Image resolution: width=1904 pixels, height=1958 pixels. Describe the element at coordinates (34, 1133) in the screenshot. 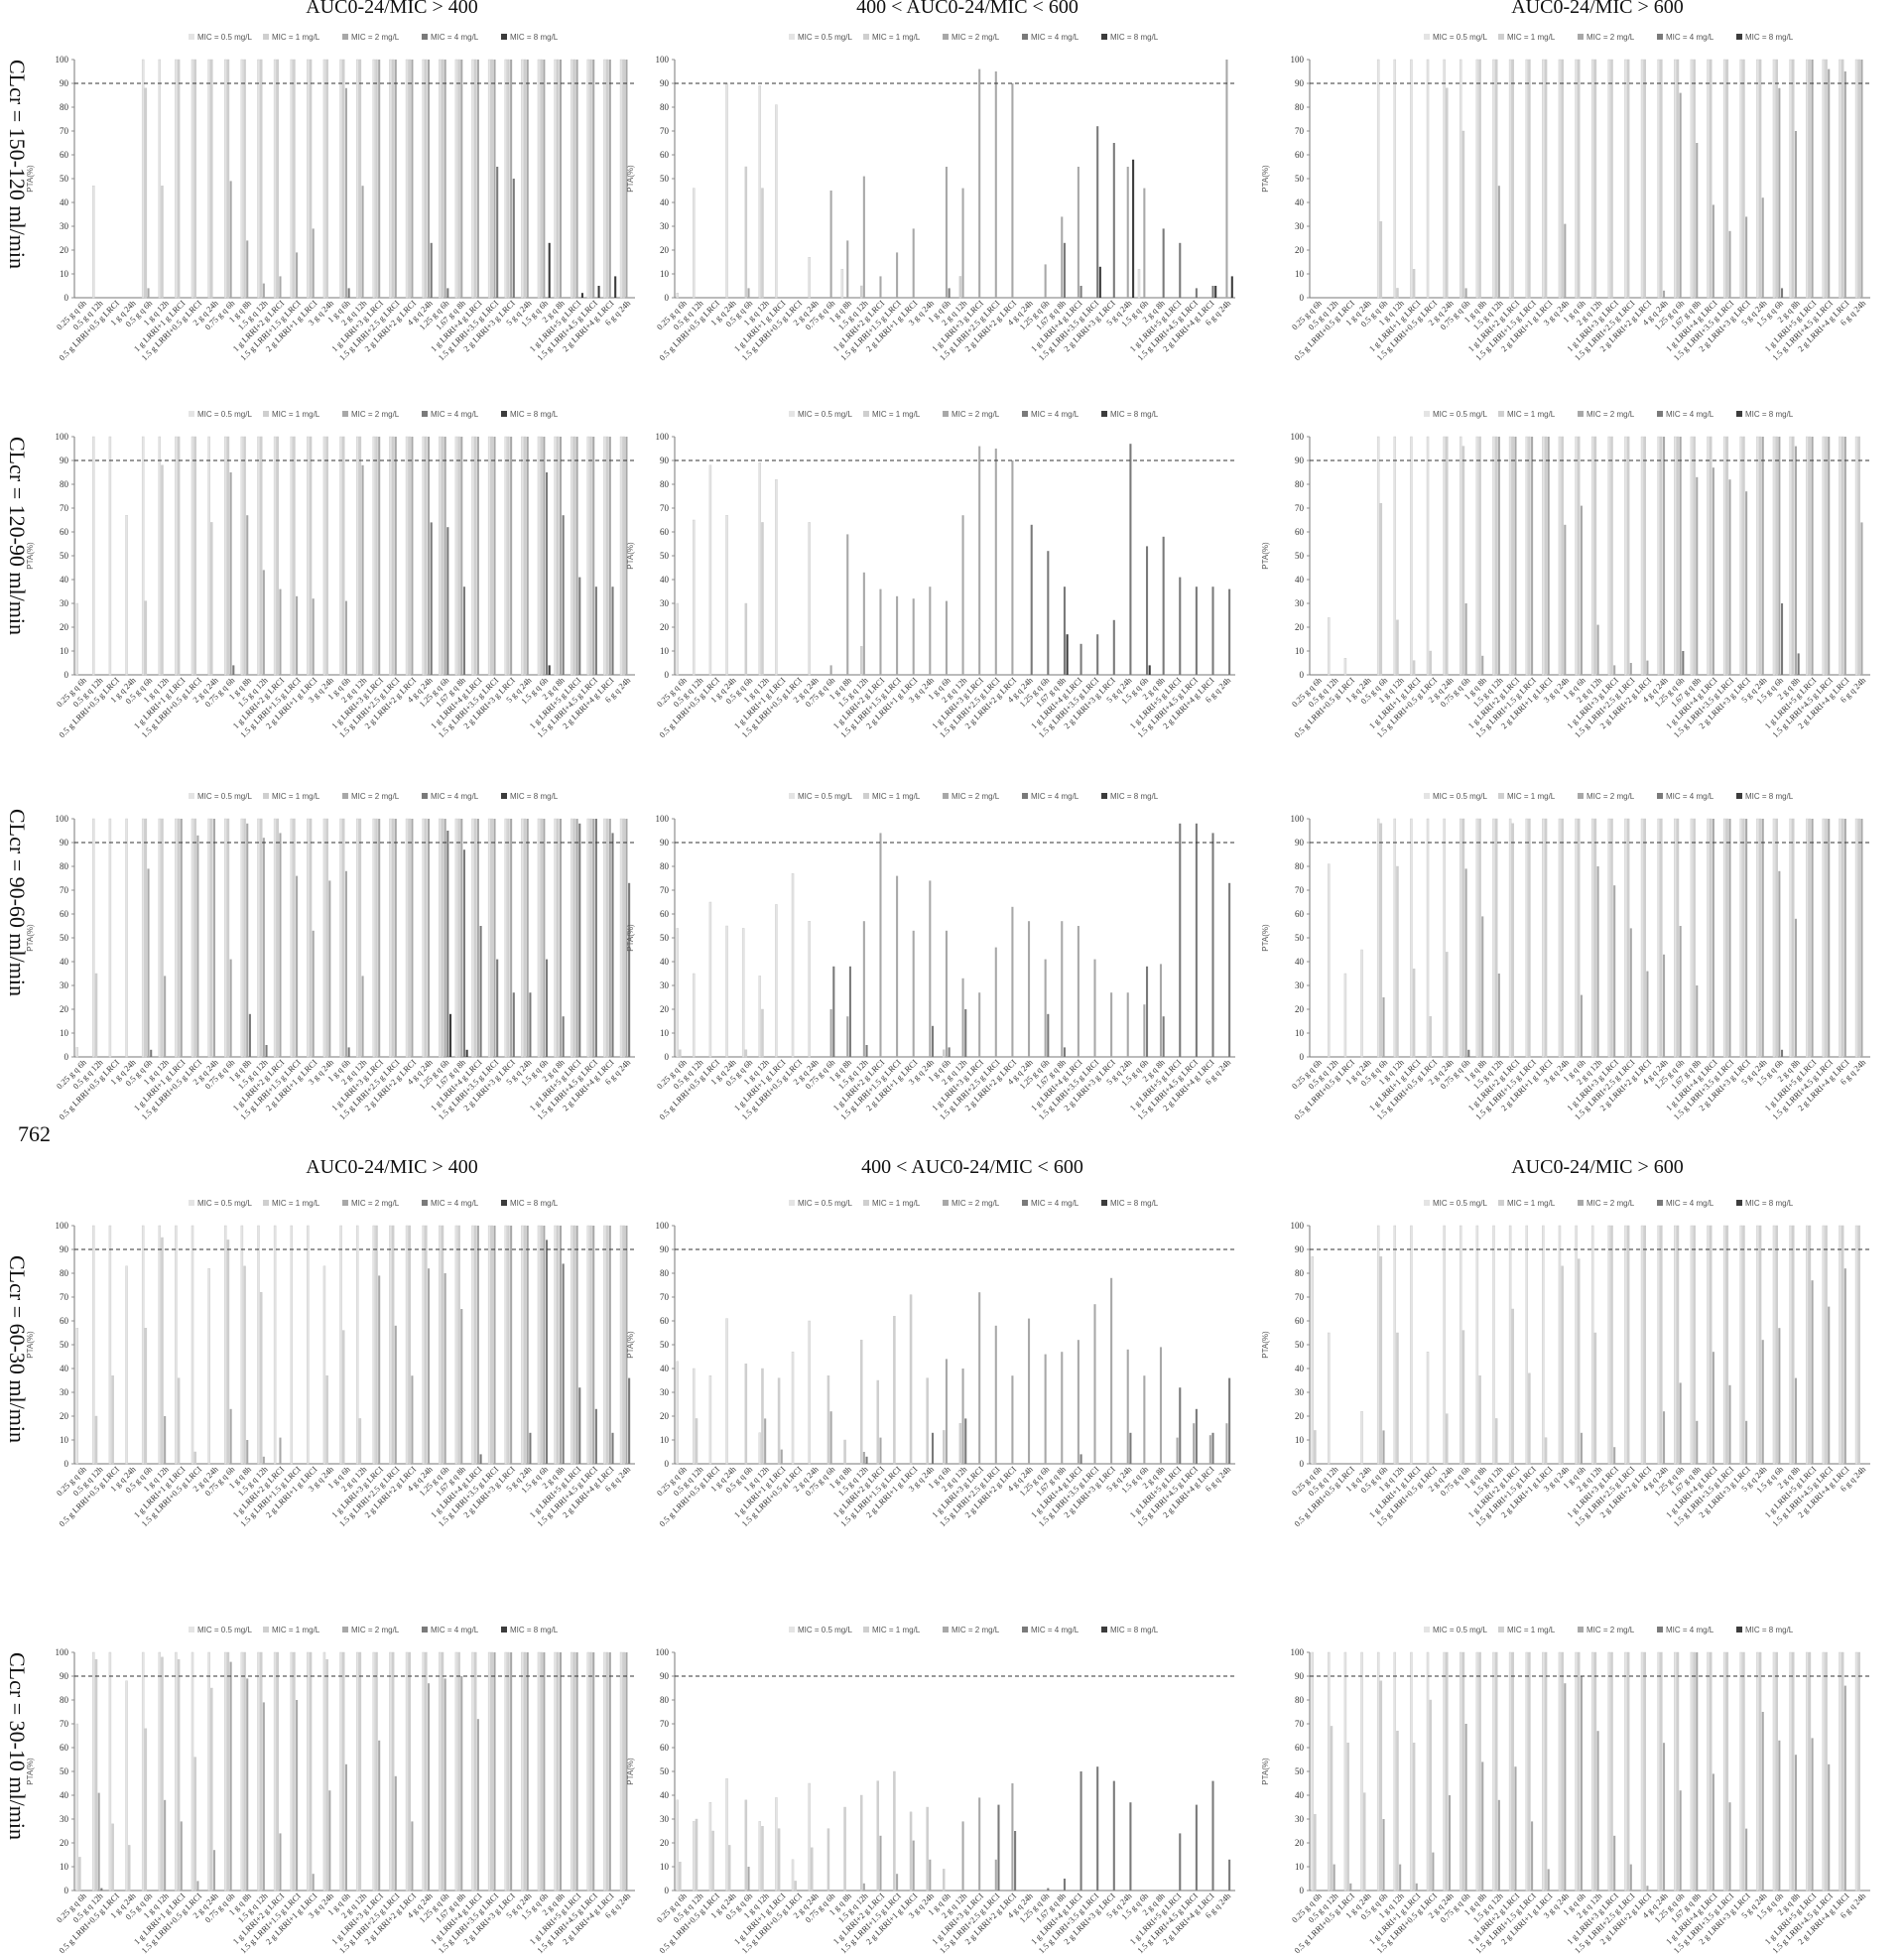

I see `page-number: 762` at that location.